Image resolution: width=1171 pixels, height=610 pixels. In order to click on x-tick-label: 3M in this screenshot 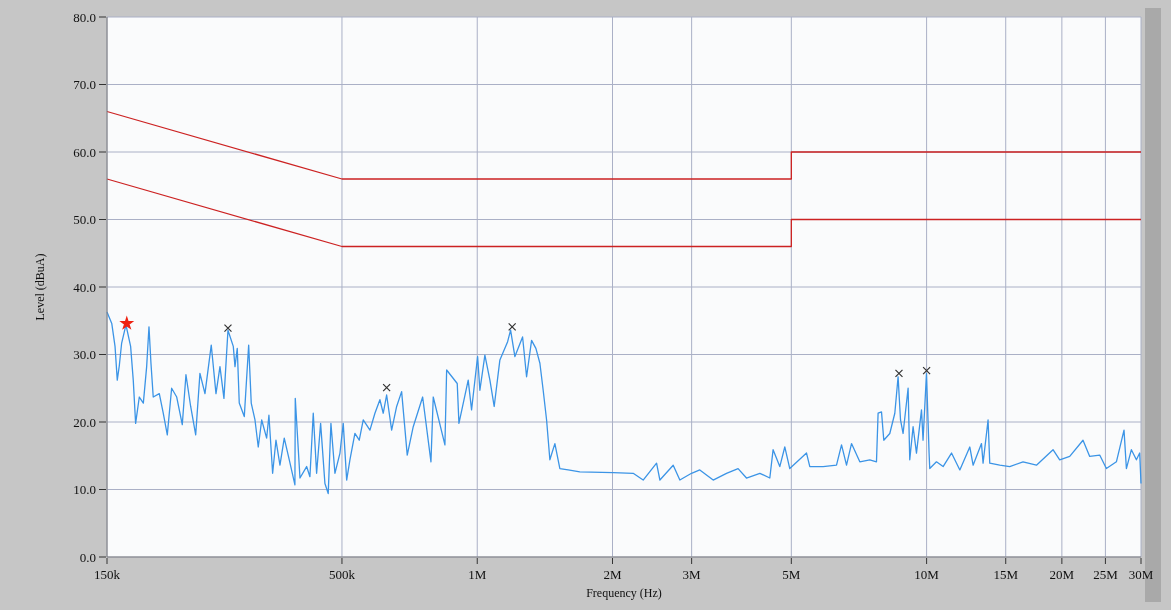, I will do `click(692, 574)`.